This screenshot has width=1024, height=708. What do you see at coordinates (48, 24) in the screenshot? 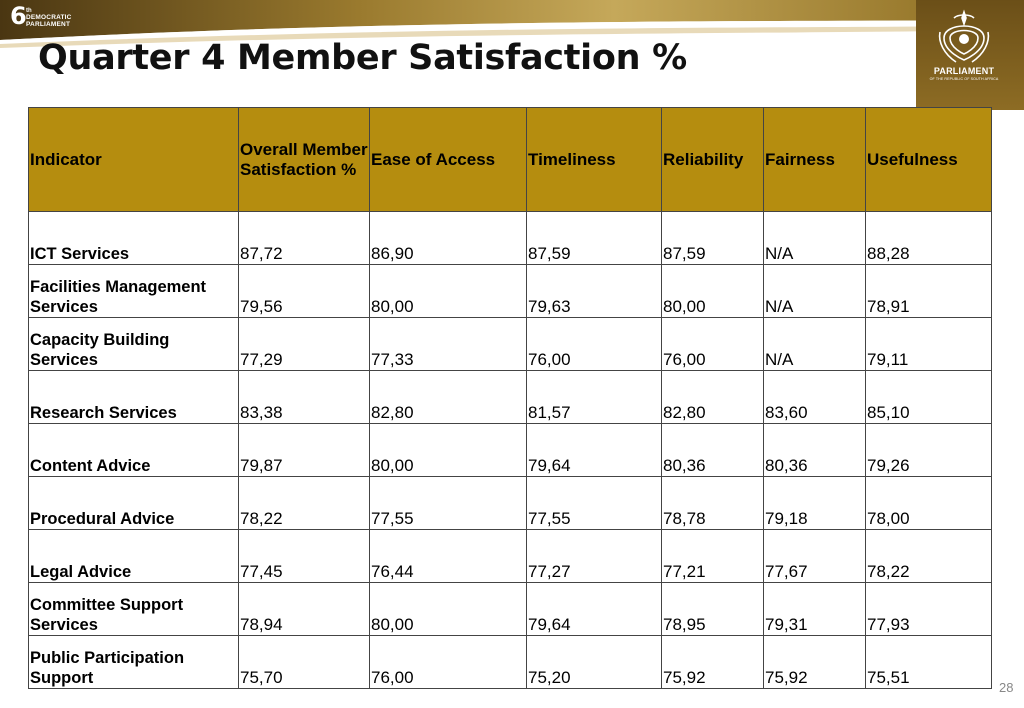
I see `logo-line2: PARLIAMENT` at bounding box center [48, 24].